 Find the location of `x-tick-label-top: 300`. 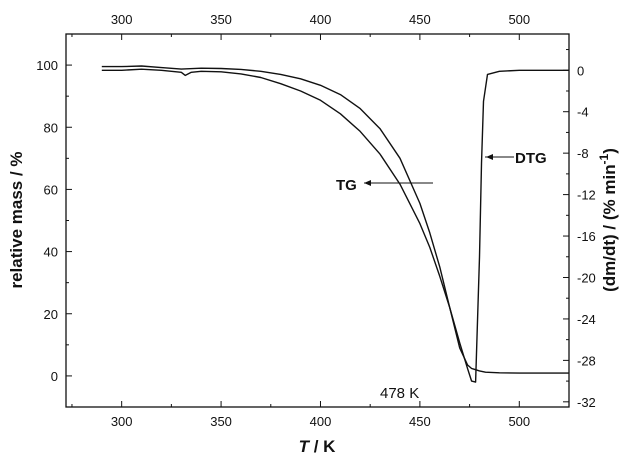

x-tick-label-top: 300 is located at coordinates (122, 19).